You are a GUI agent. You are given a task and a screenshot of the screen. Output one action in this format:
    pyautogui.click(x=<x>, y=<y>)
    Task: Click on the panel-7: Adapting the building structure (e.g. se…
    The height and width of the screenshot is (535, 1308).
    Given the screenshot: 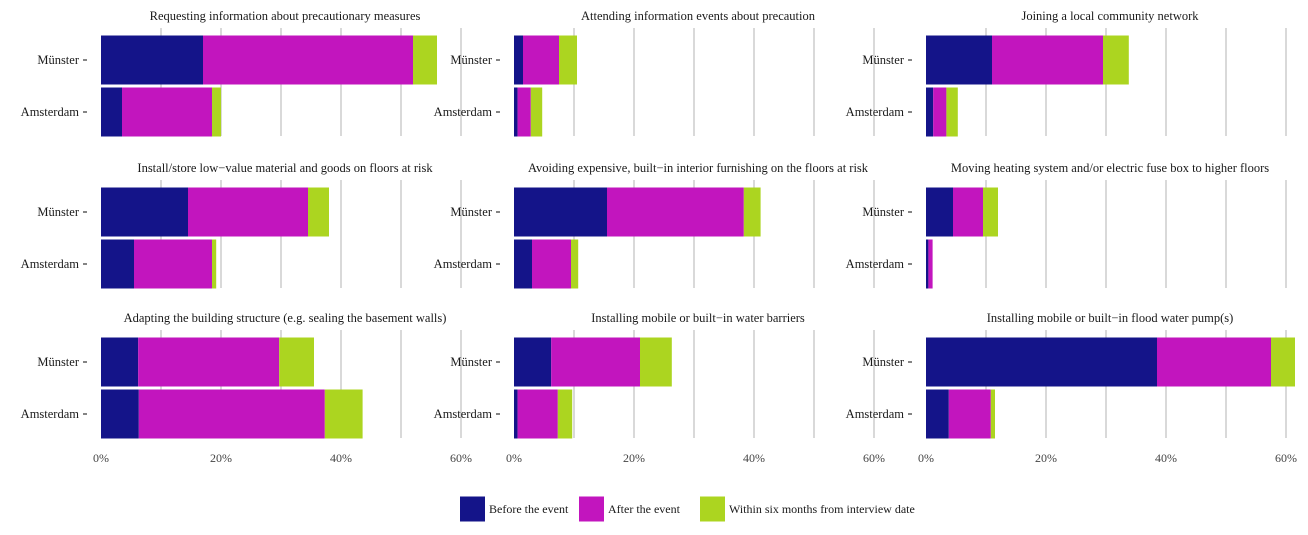 What is the action you would take?
    pyautogui.click(x=246, y=388)
    